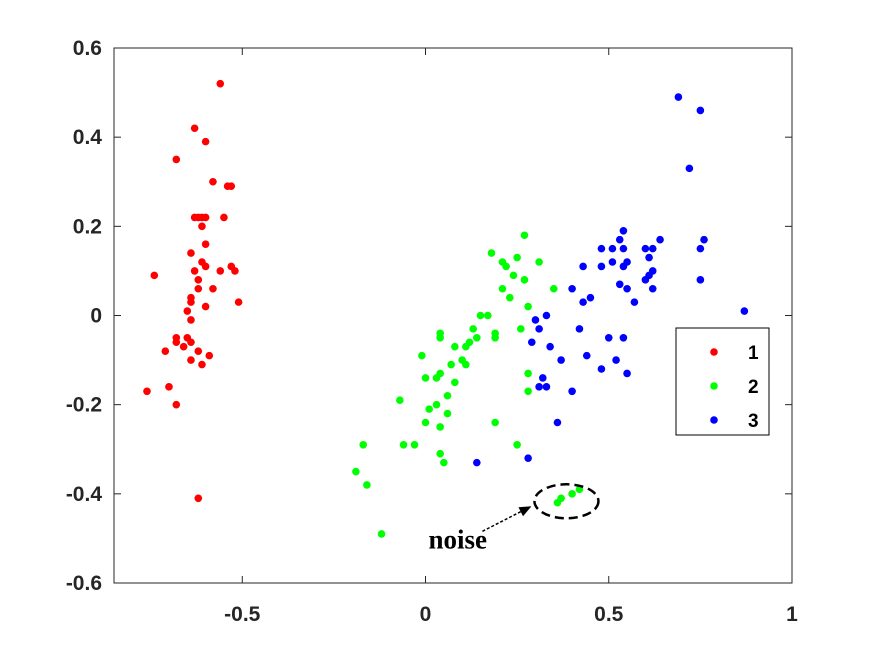  What do you see at coordinates (84, 583) in the screenshot?
I see `y-tick-label: -0.6` at bounding box center [84, 583].